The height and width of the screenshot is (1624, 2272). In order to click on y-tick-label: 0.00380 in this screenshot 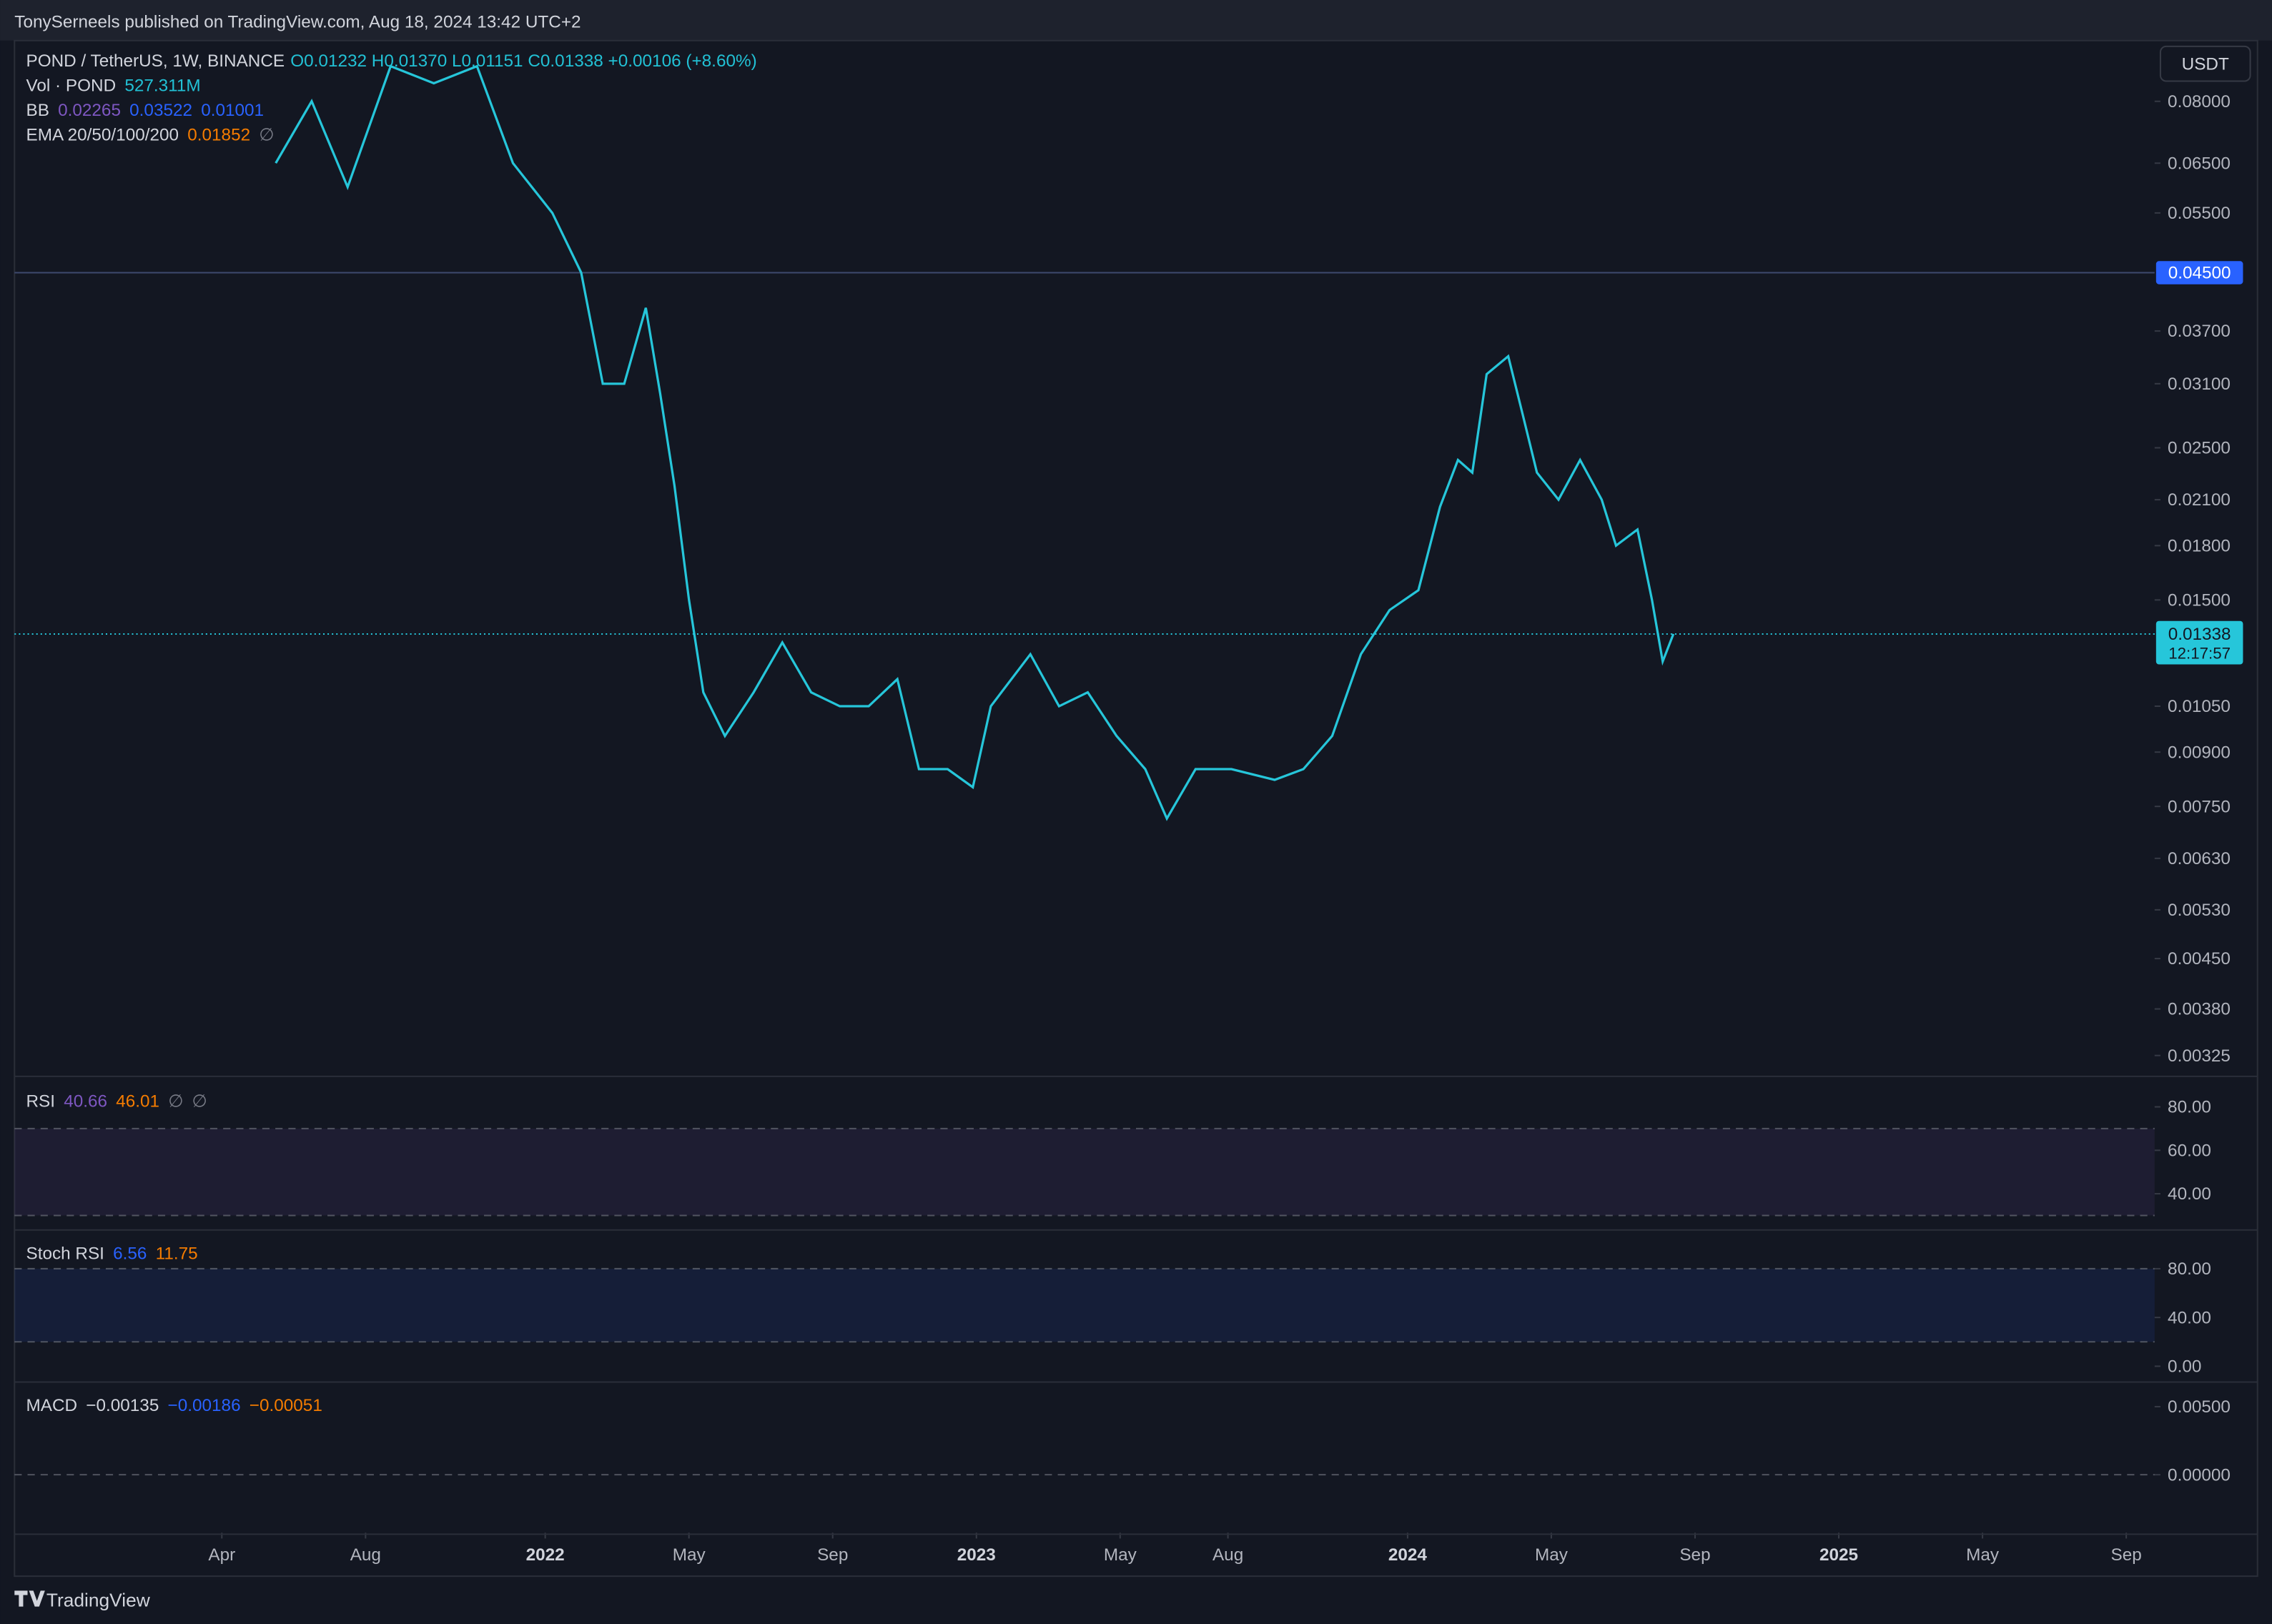, I will do `click(2199, 1010)`.